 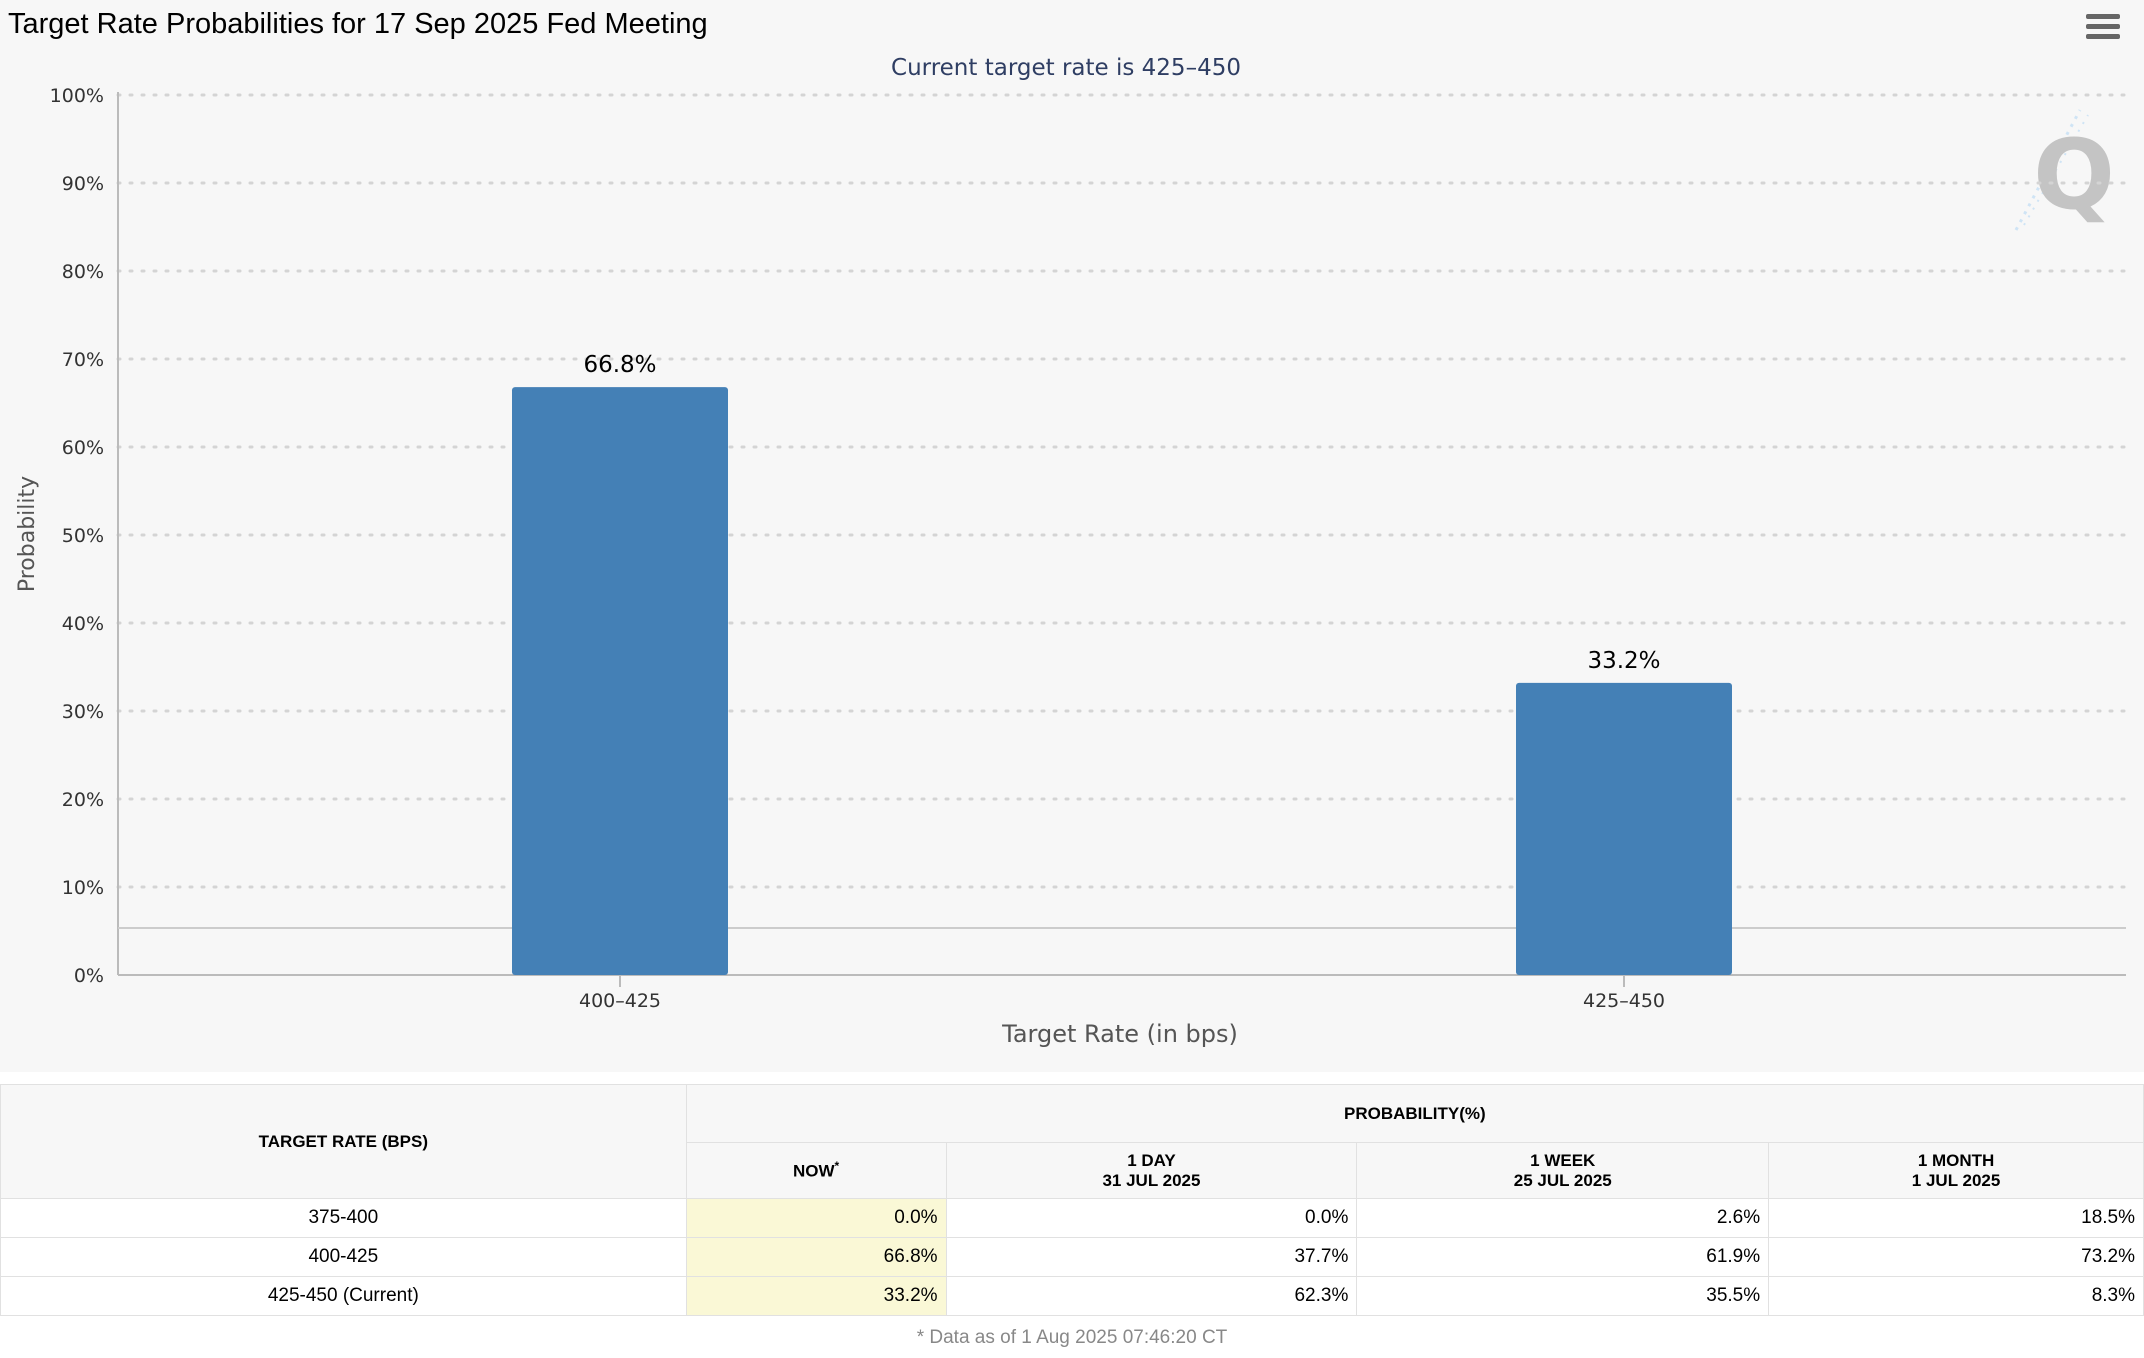 I want to click on row-rate: 425-450 (Current), so click(x=343, y=1296).